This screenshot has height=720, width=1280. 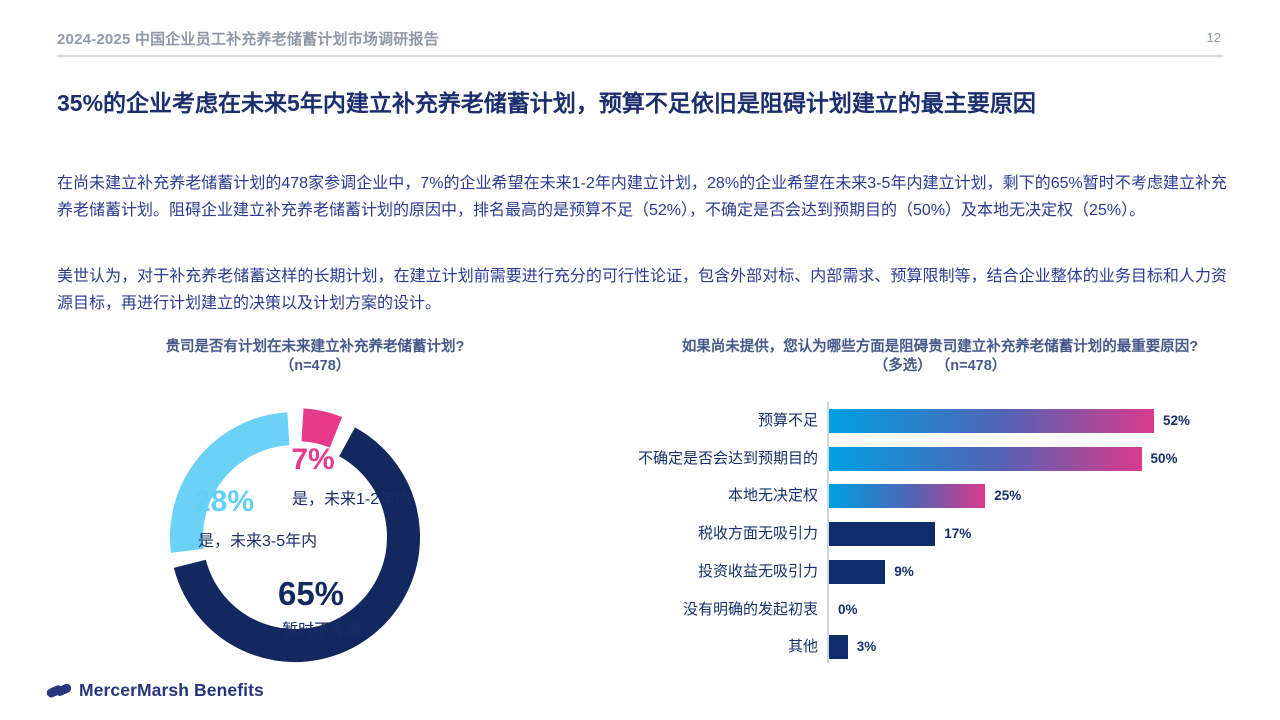 I want to click on bar-value-label: 0%, so click(x=848, y=609).